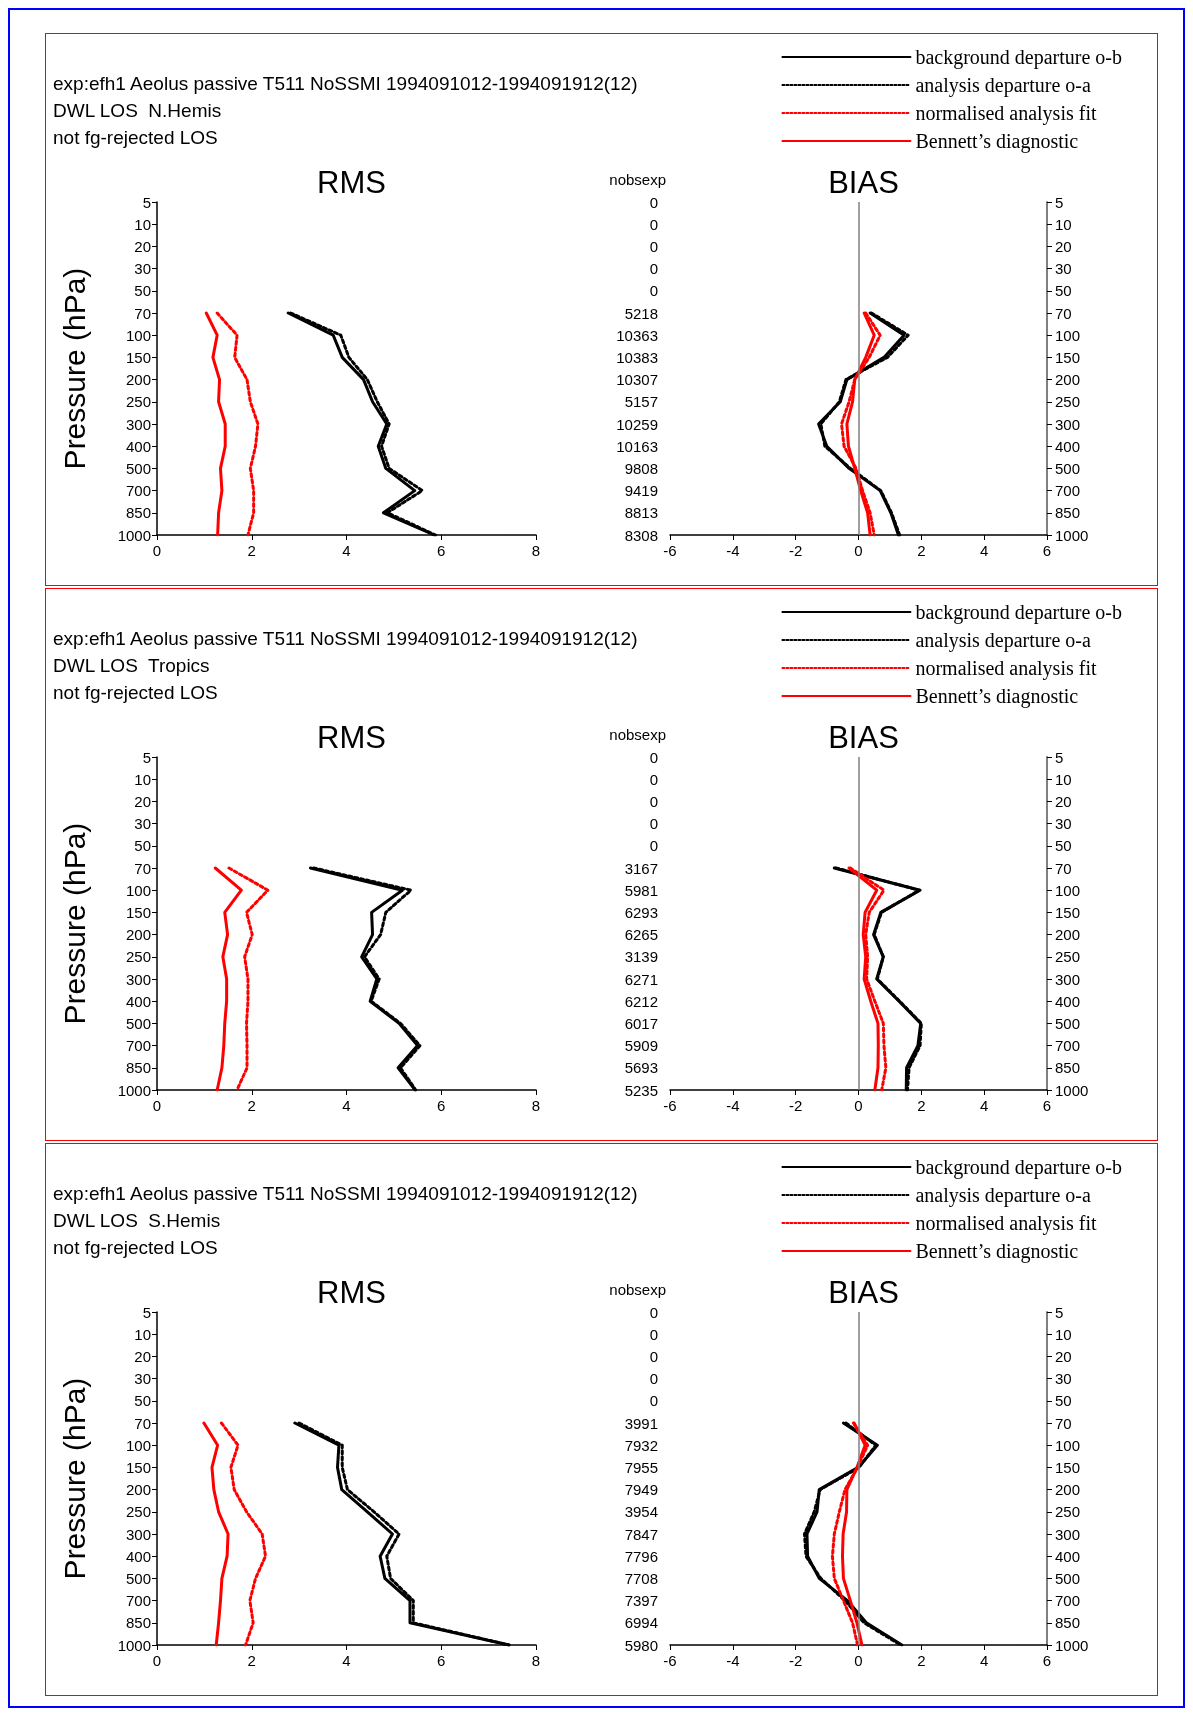 Image resolution: width=1193 pixels, height=1715 pixels. I want to click on y2-tick-label: 30, so click(1063, 1379).